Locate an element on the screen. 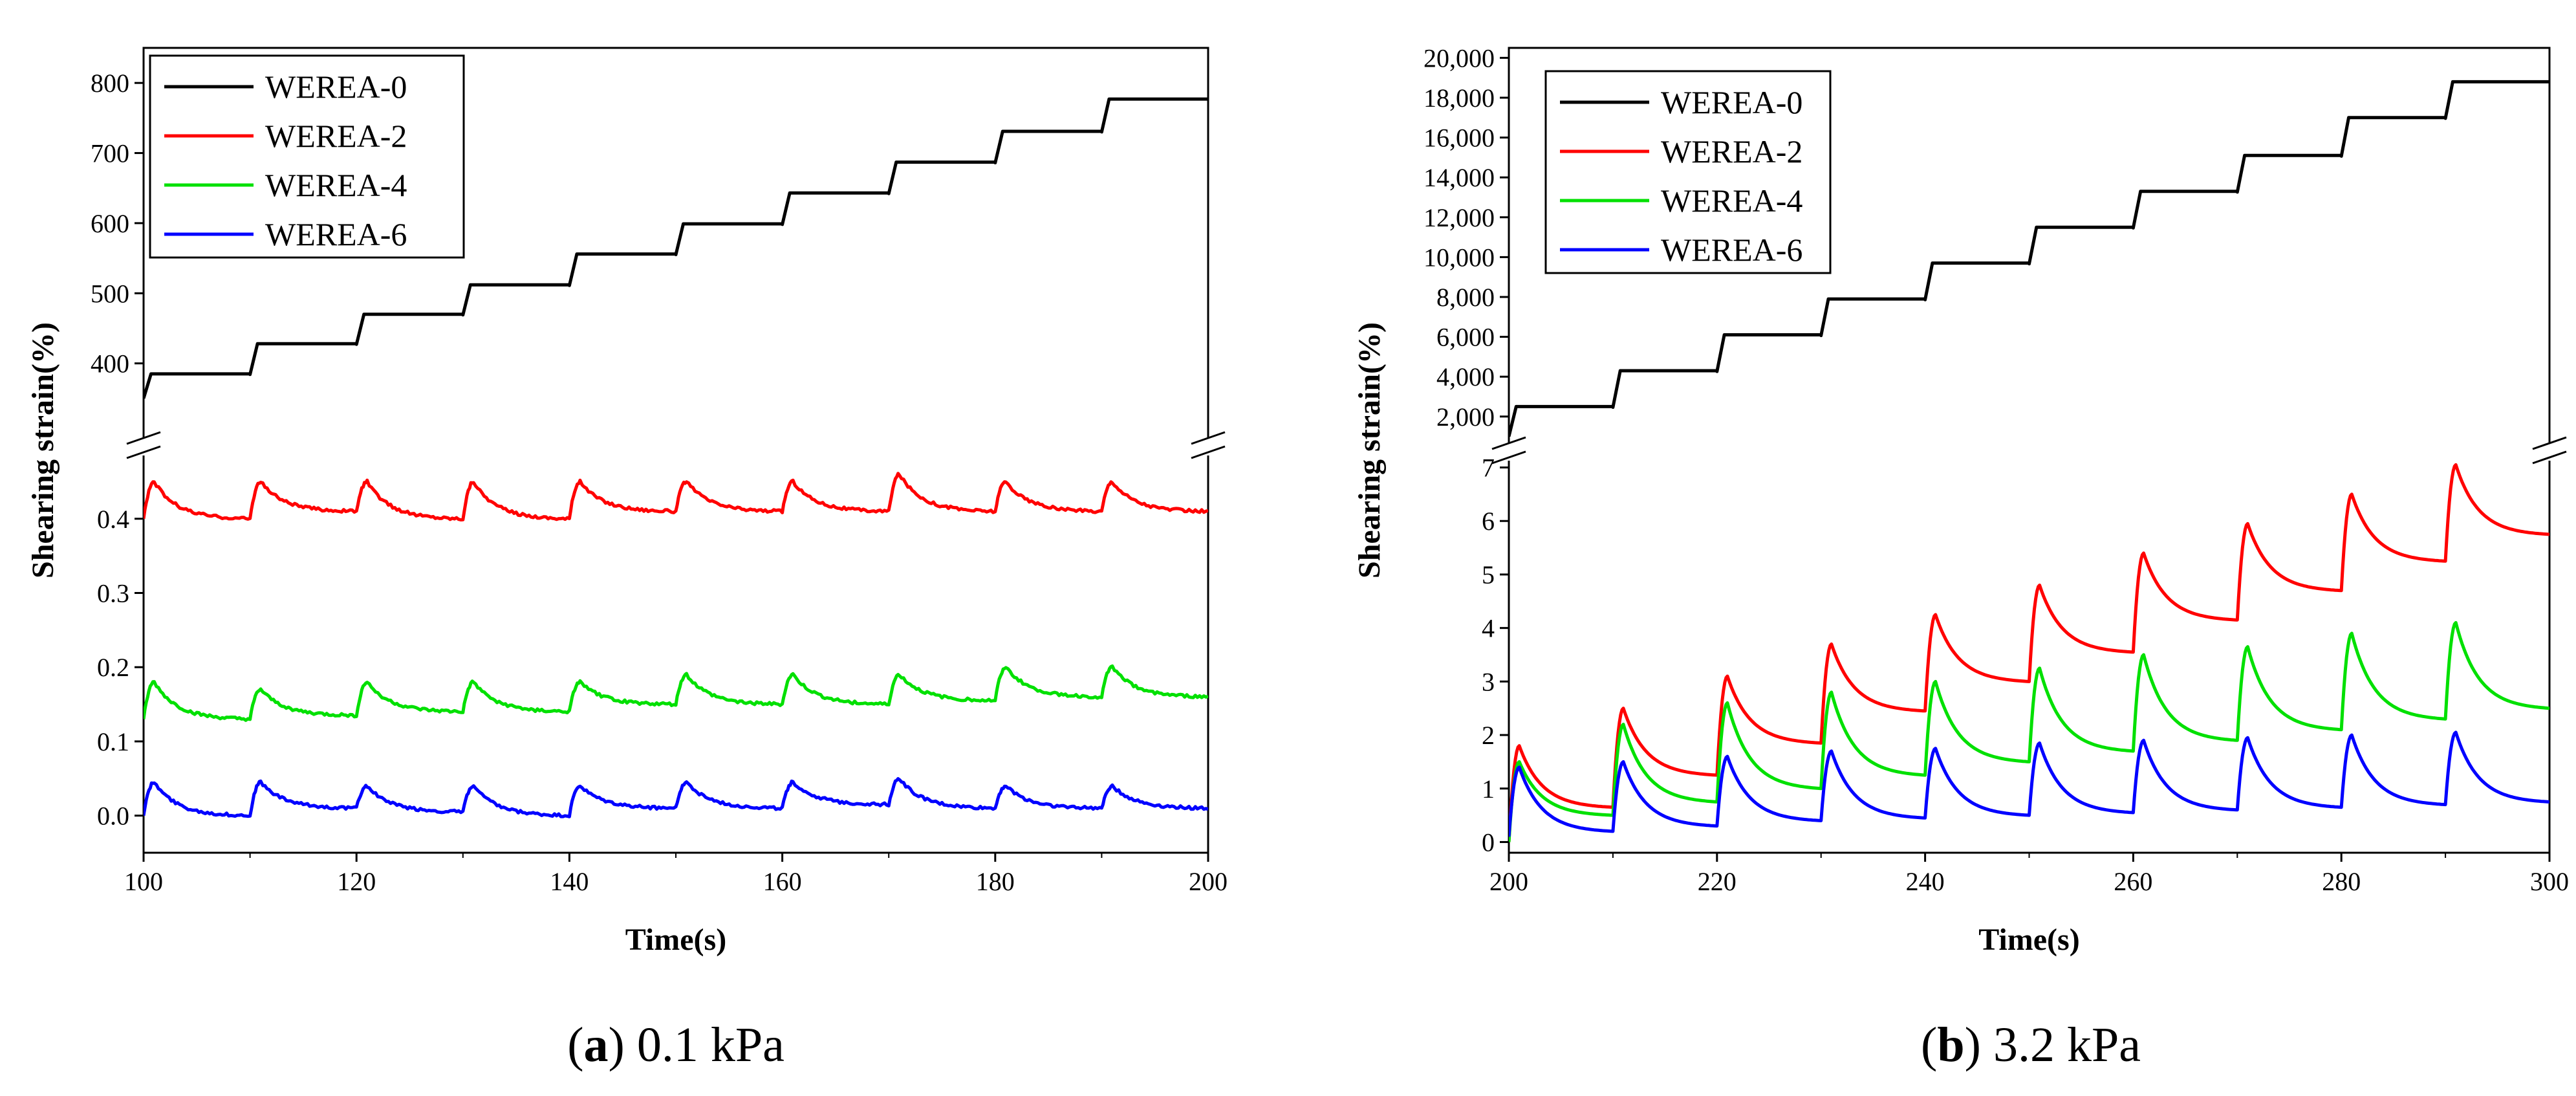 The image size is (2576, 1096). y-tick-label-lower: 0.0 is located at coordinates (113, 816).